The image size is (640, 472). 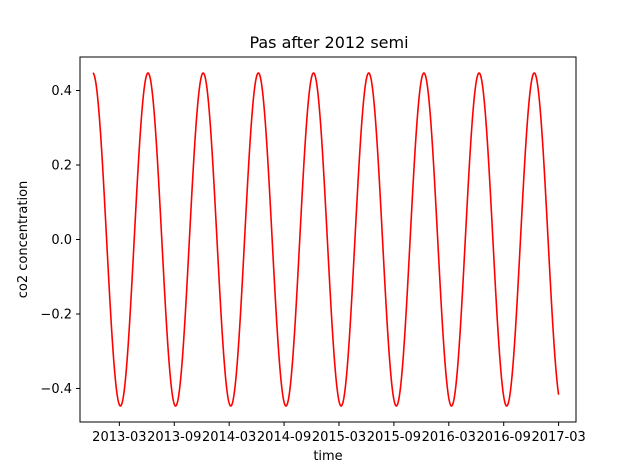 What do you see at coordinates (61, 91) in the screenshot?
I see `y-tick-label: 0.4` at bounding box center [61, 91].